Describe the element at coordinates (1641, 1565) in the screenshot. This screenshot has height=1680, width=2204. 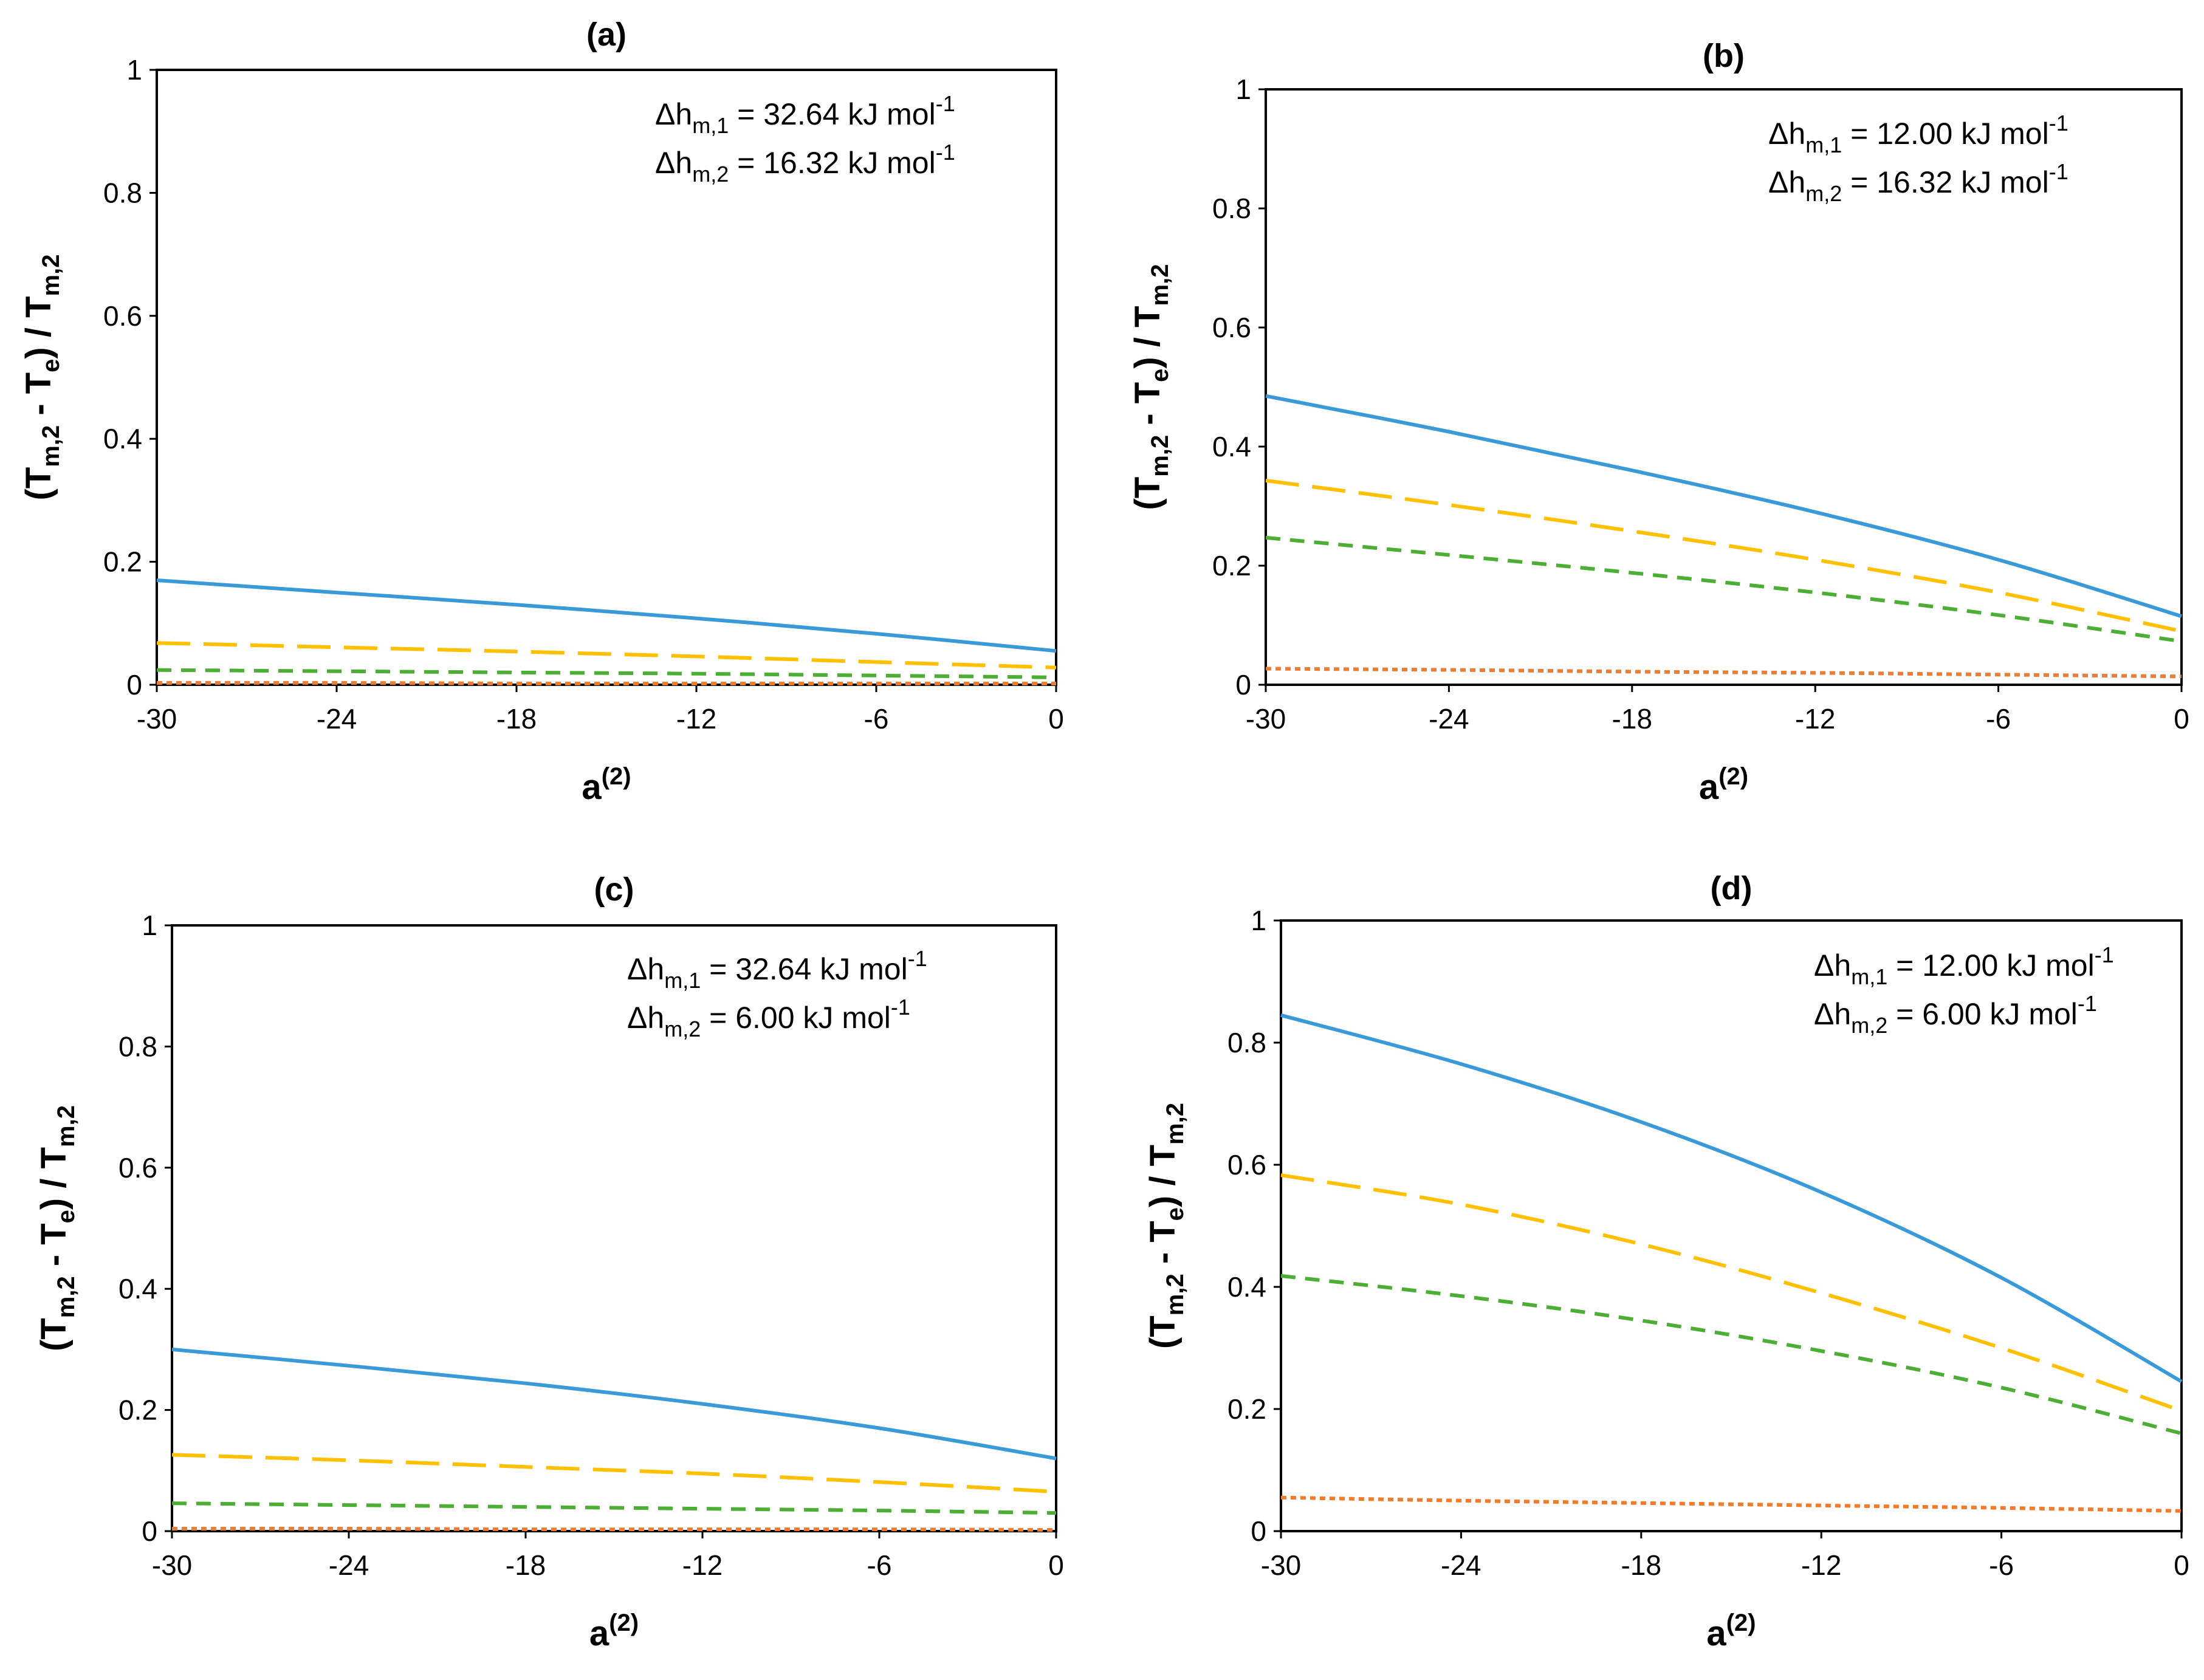
I see `x-tick-label-d: -18` at that location.